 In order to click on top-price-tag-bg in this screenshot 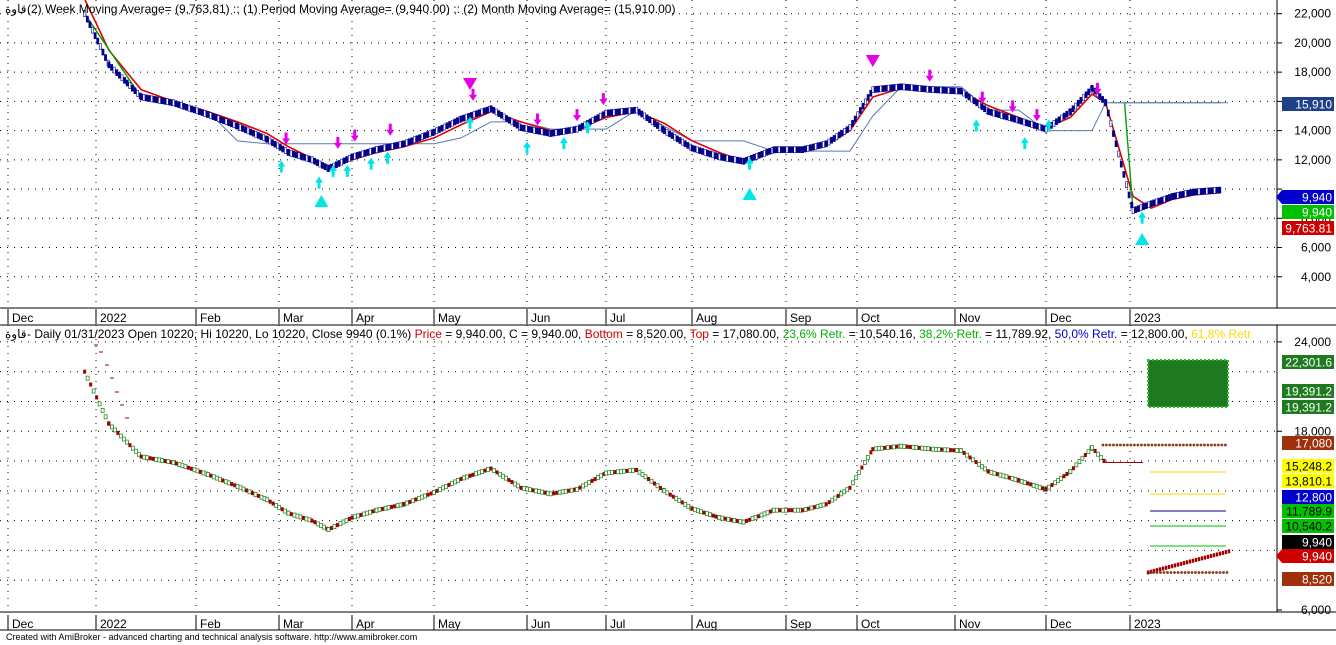, I will do `click(1308, 212)`.